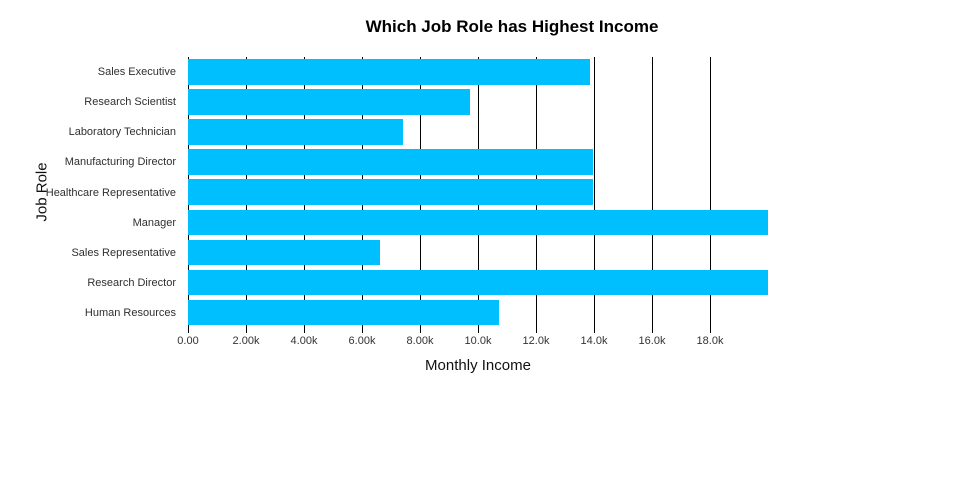 The height and width of the screenshot is (500, 960). I want to click on bar-manufacturing-director, so click(391, 162).